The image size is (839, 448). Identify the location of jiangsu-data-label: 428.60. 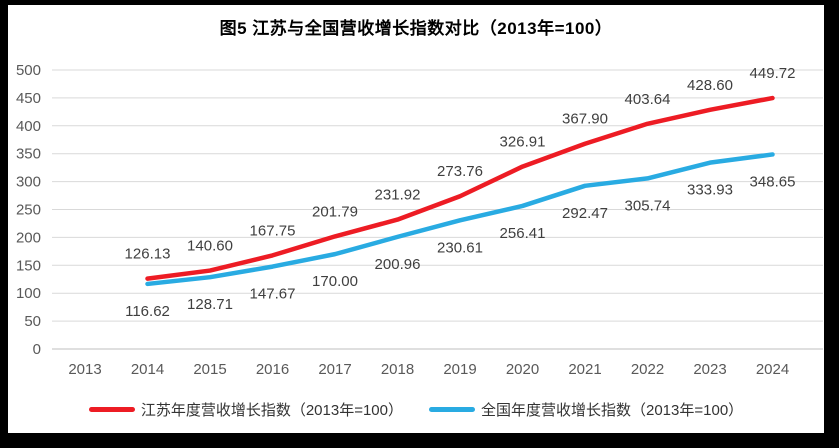
(710, 85).